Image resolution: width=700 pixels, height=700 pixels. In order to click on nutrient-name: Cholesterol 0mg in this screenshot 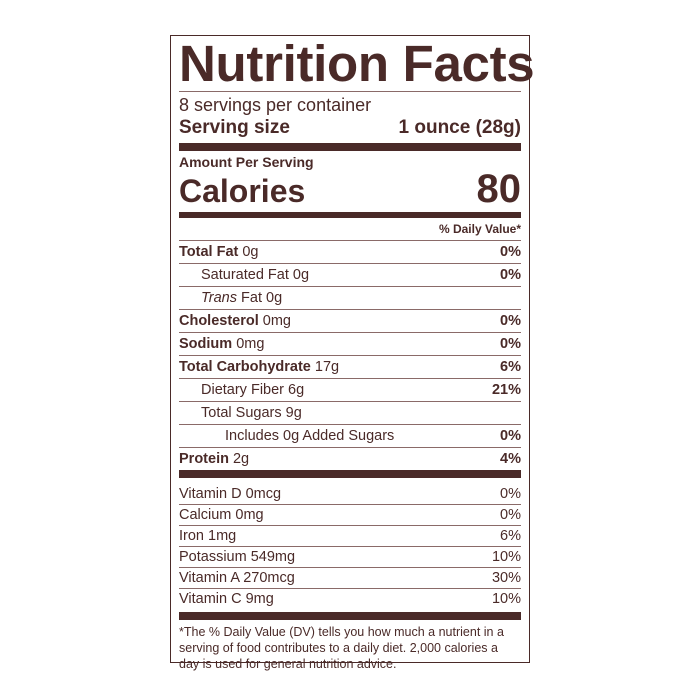, I will do `click(235, 321)`.